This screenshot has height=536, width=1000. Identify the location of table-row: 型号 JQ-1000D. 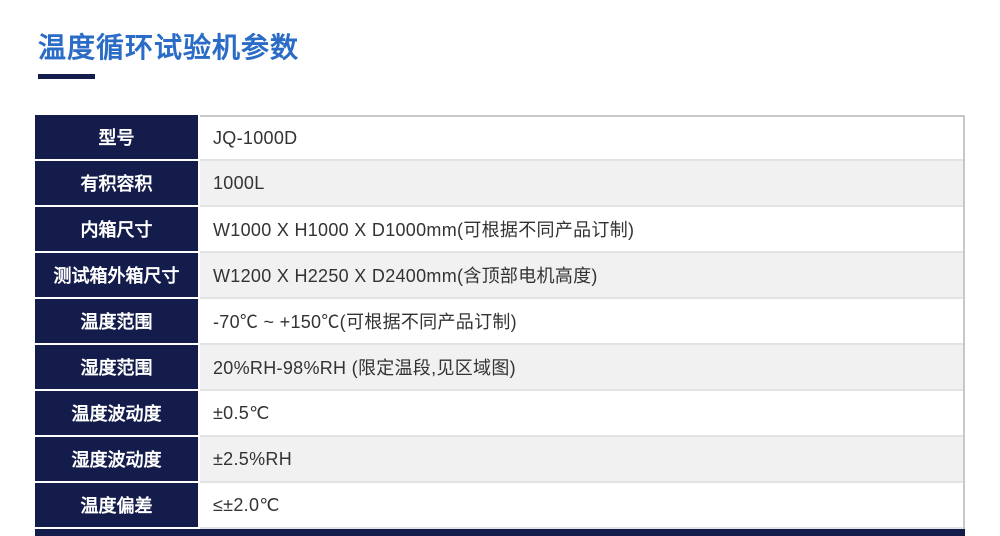
(499, 138).